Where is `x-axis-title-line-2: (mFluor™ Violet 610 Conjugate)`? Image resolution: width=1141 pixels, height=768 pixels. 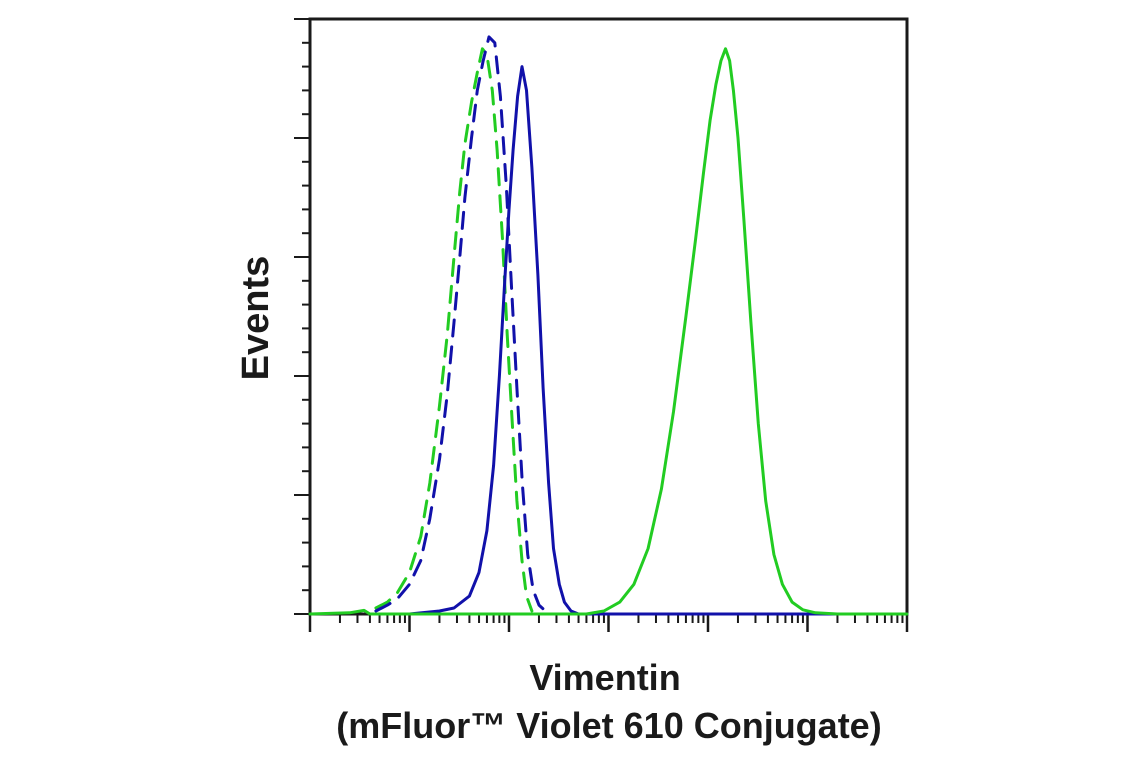 x-axis-title-line-2: (mFluor™ Violet 610 Conjugate) is located at coordinates (608, 725).